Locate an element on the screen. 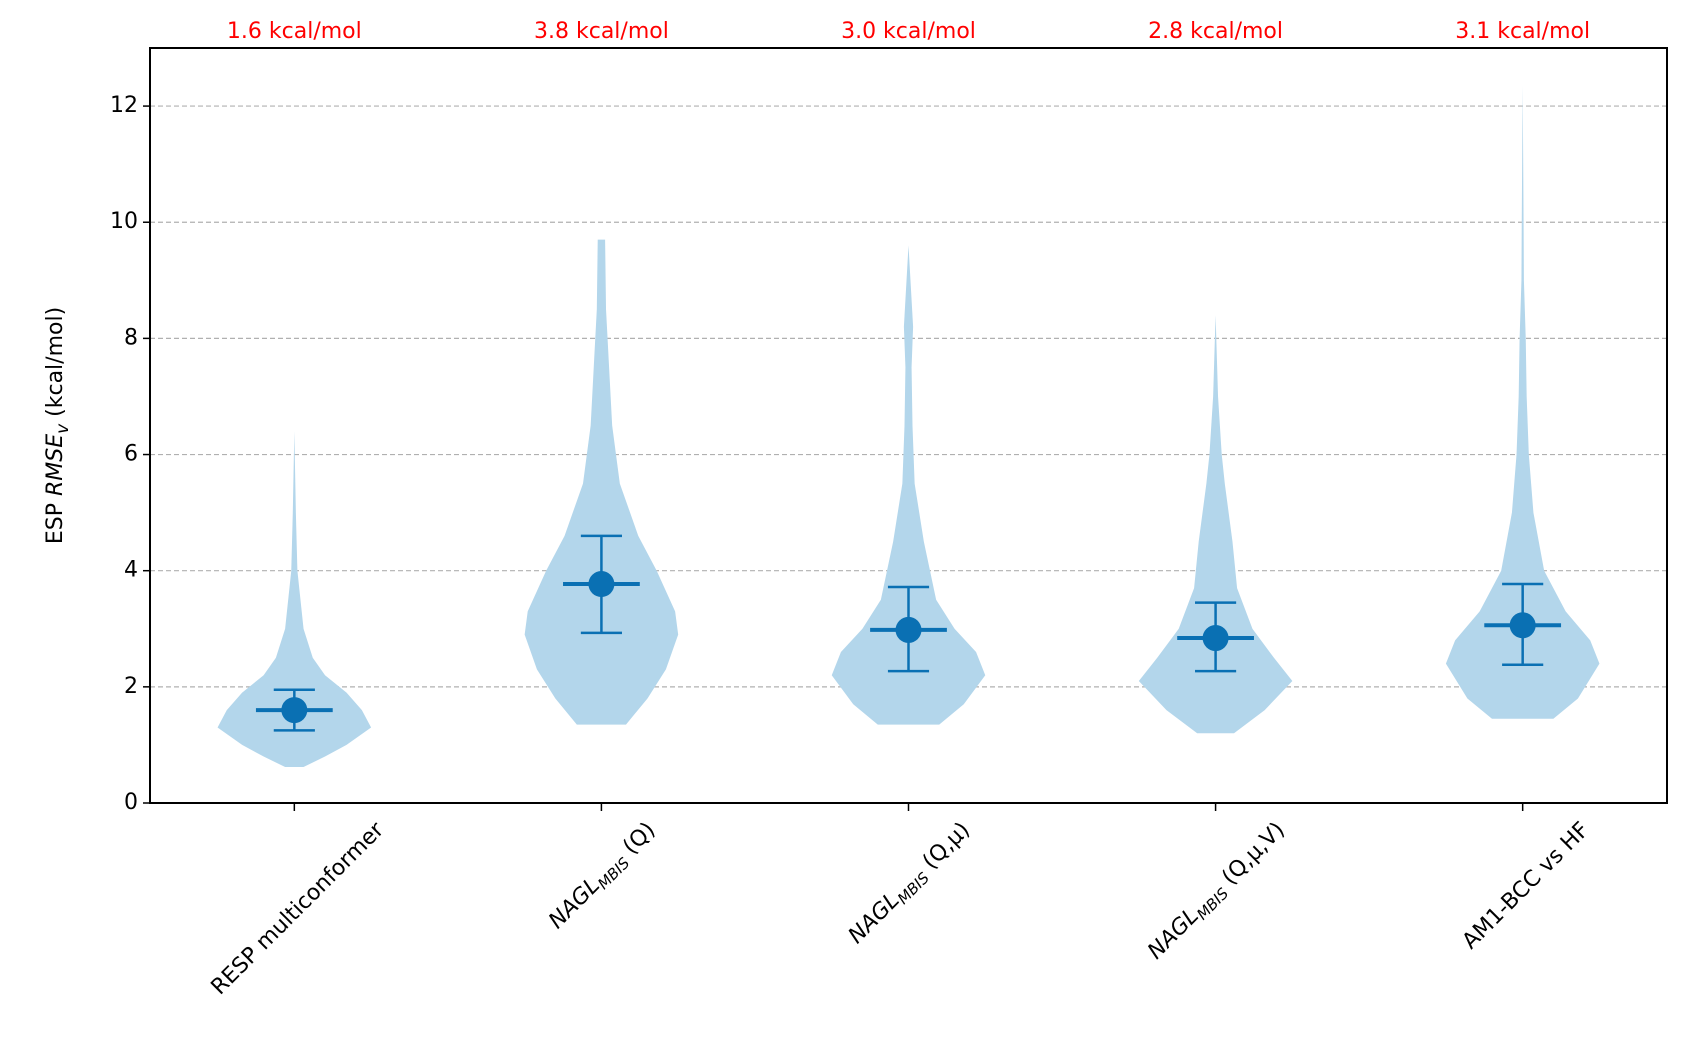  y-axis-label: ESP RMSEv (kcal/mol) is located at coordinates (58, 425).